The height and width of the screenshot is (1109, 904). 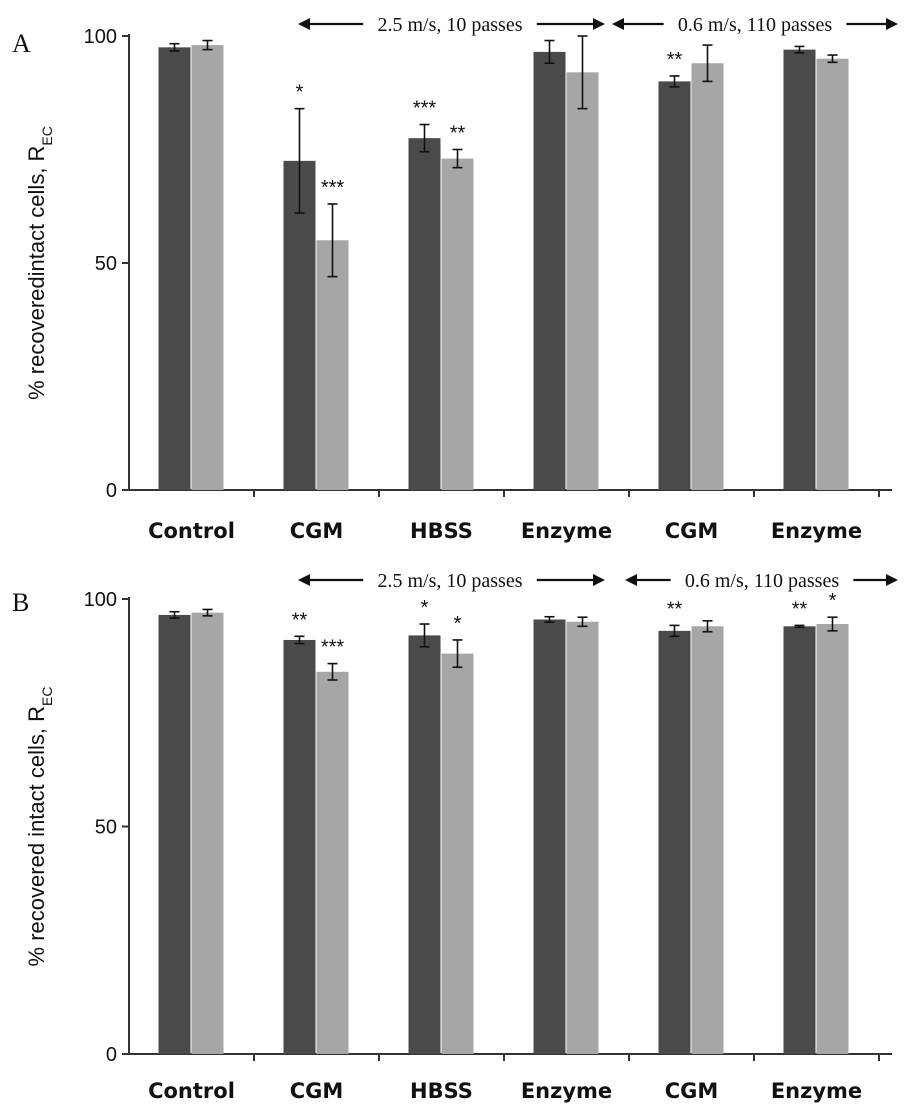 I want to click on panel-letter: B, so click(x=20, y=602).